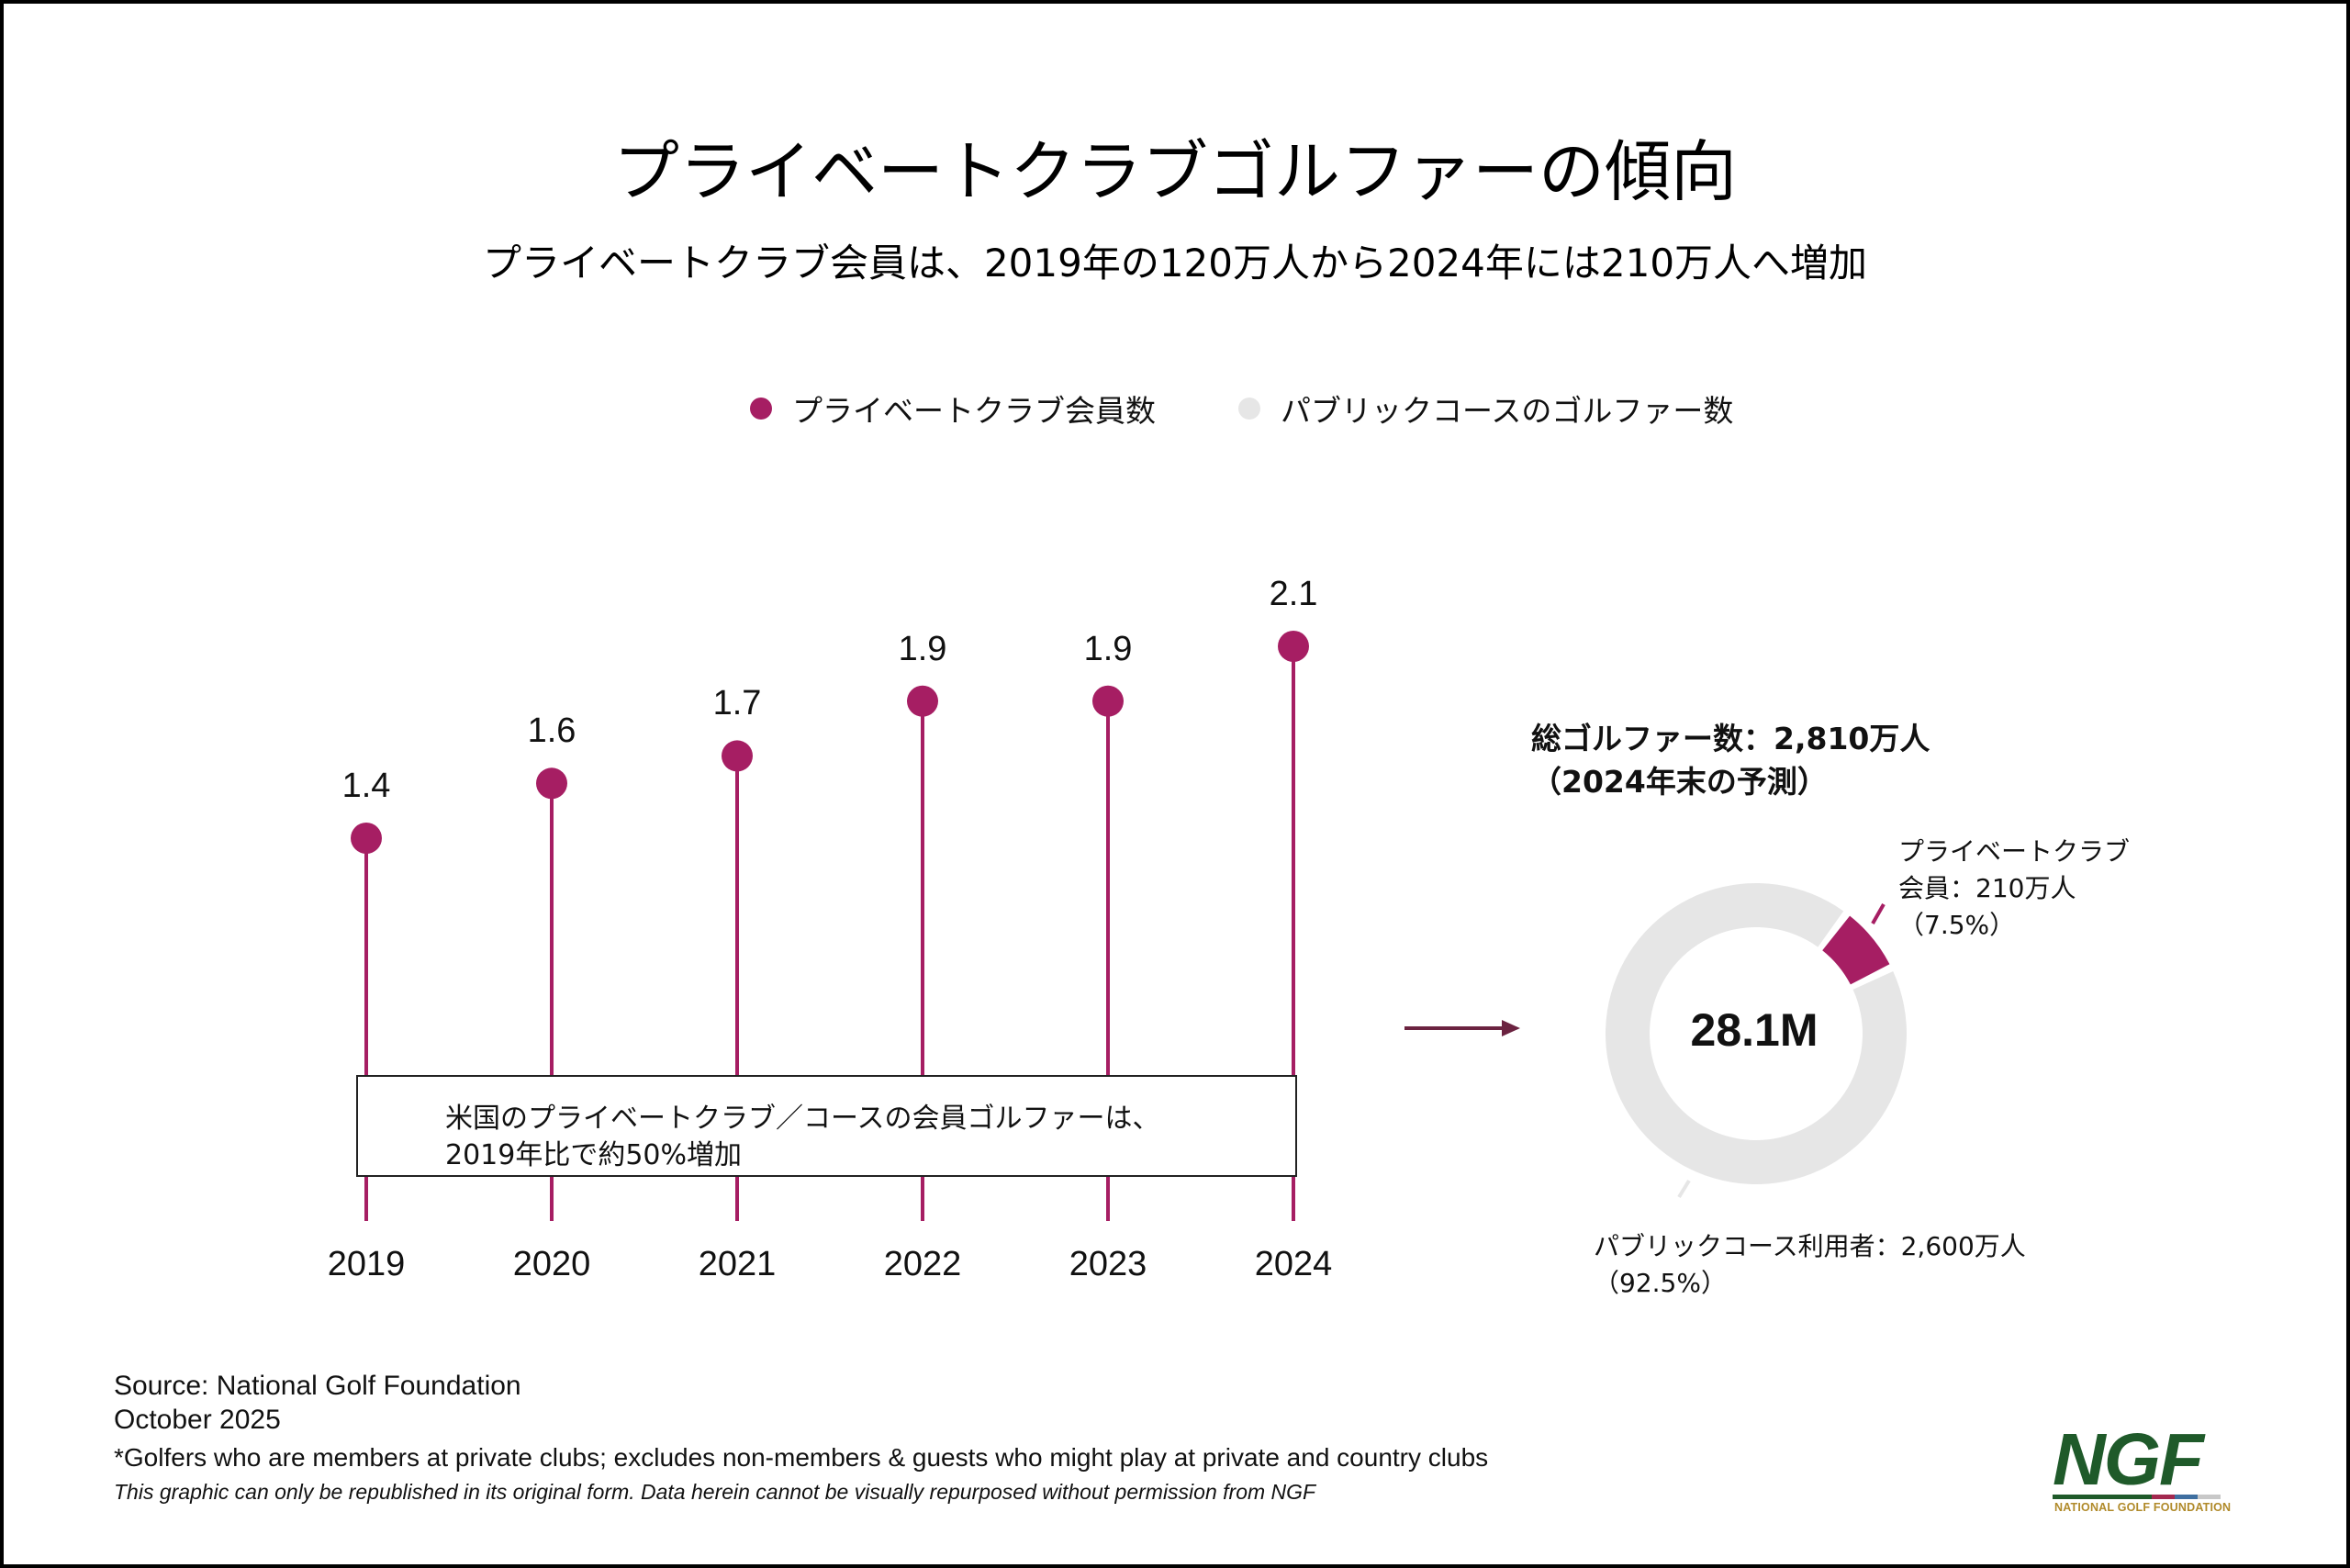 The width and height of the screenshot is (2350, 1568). I want to click on logo-bar-green, so click(2102, 1497).